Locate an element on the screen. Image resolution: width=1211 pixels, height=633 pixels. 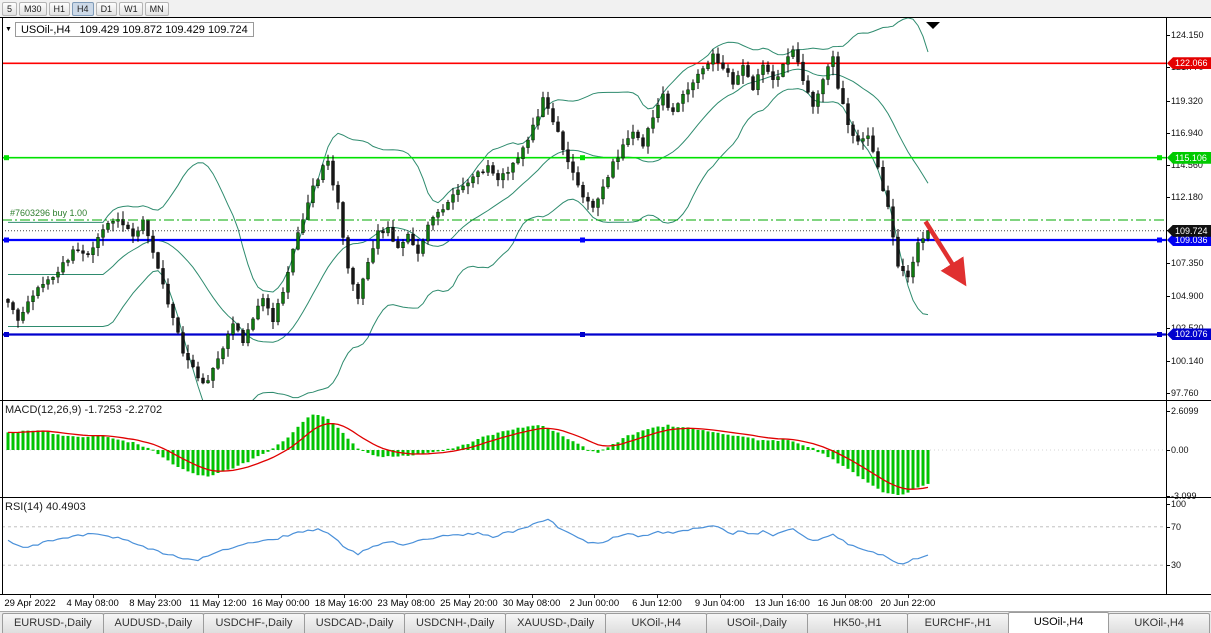
chart-symbol-period: USOil-,H4 is located at coordinates (45, 30).